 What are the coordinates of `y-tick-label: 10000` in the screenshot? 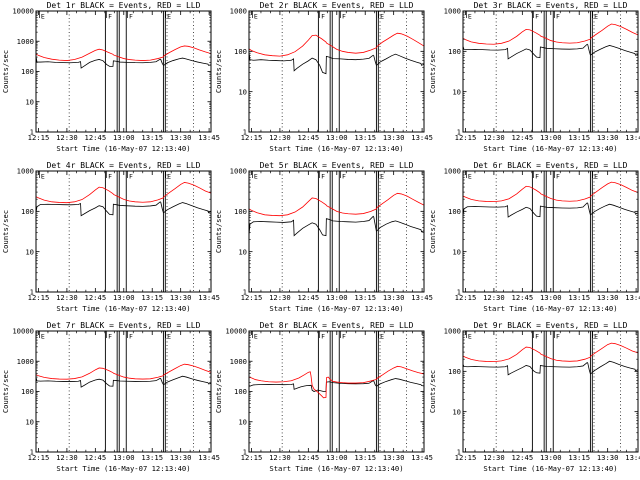 It's located at (23, 11).